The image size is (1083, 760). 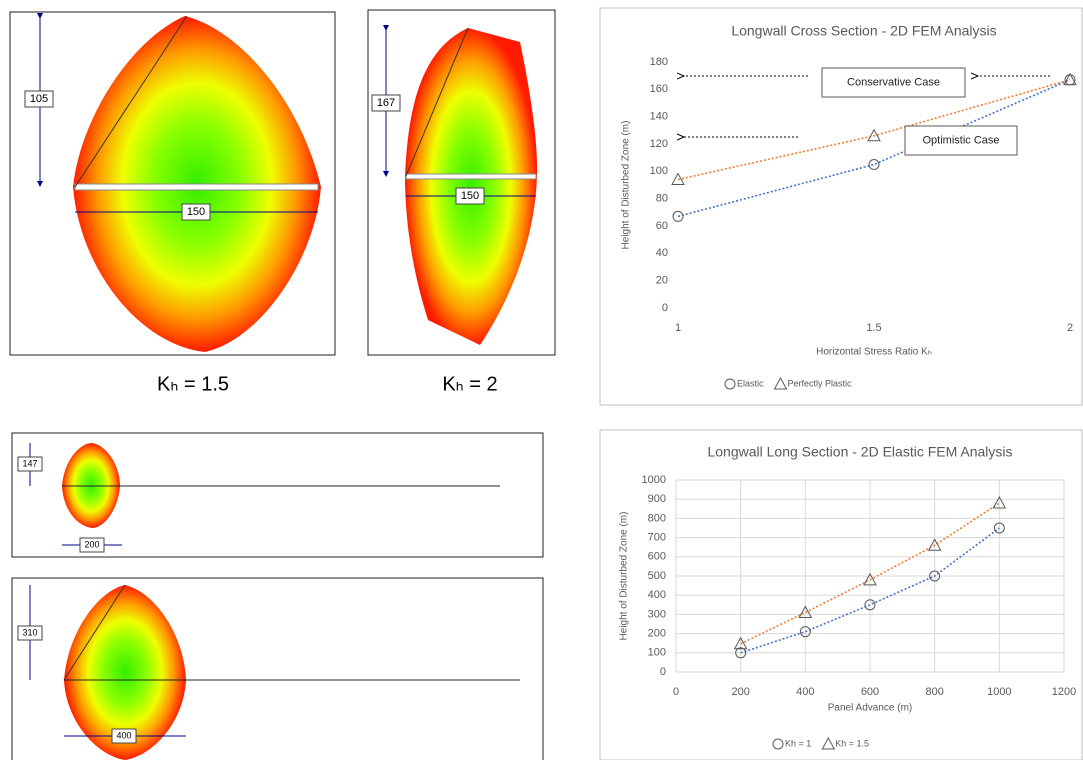 I want to click on legend-label: Elastic, so click(x=750, y=383).